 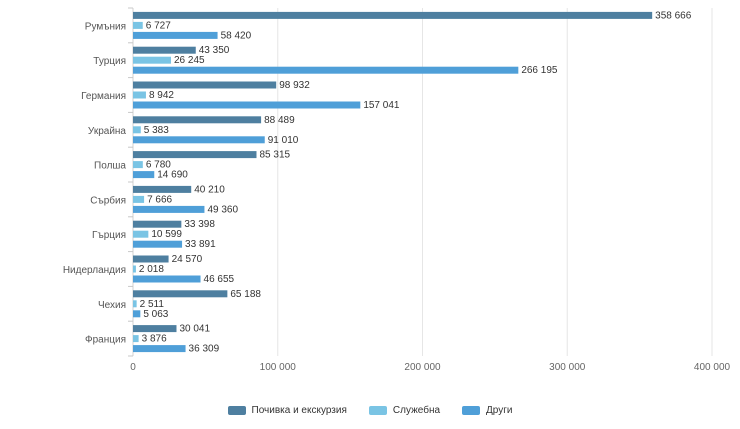 I want to click on data-label: 2 018, so click(x=151, y=269).